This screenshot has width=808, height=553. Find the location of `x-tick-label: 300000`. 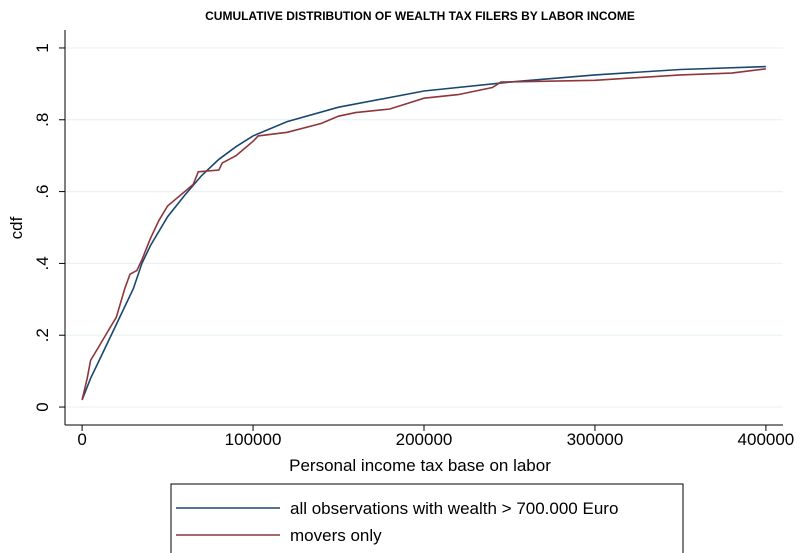

x-tick-label: 300000 is located at coordinates (595, 439).